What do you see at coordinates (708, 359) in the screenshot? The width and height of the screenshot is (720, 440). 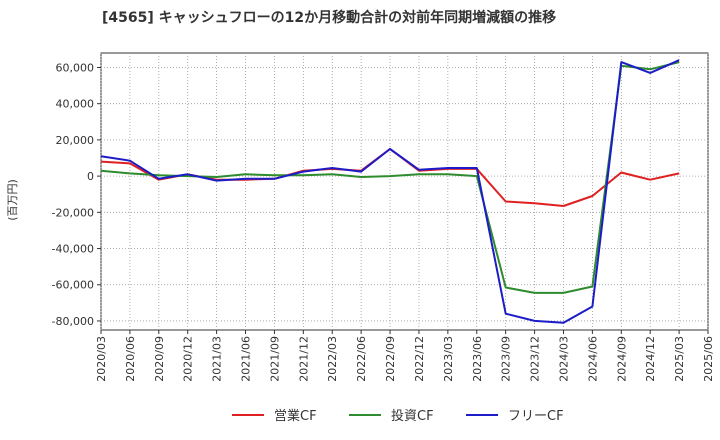 I see `x-tick-label: 2025/06` at bounding box center [708, 359].